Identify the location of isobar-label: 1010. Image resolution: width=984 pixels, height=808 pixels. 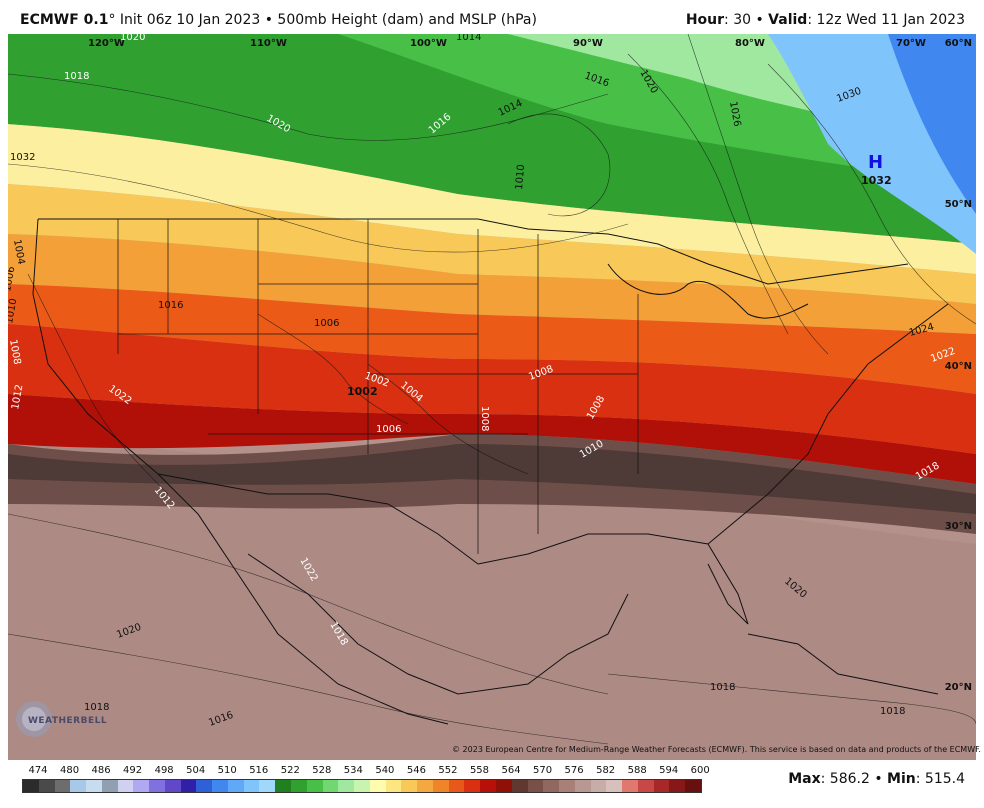
(13, 311).